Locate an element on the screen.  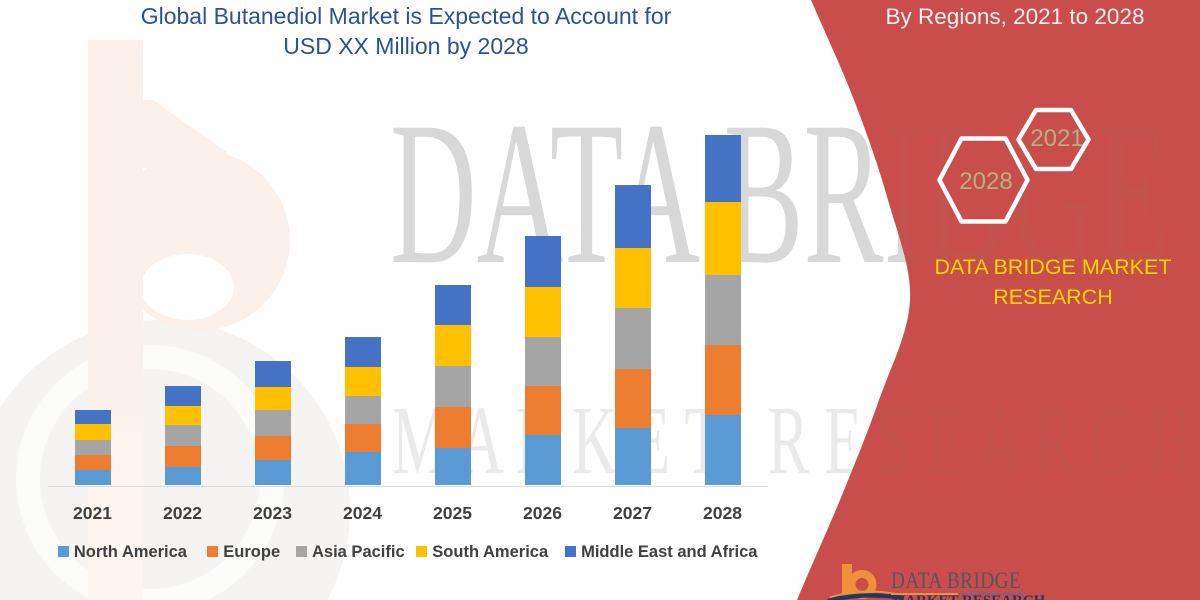
svg-text: 2021 is located at coordinates (1056, 138).